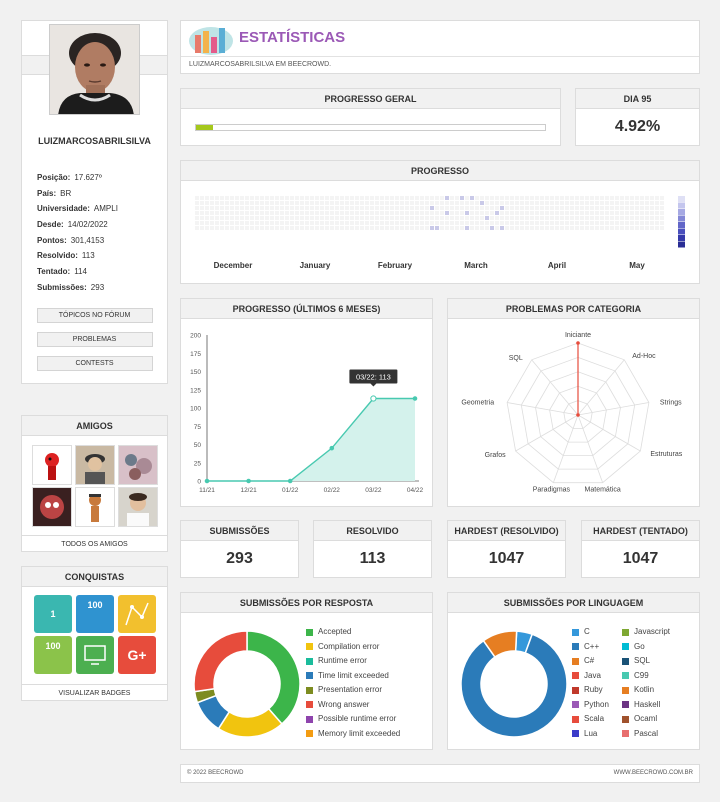  What do you see at coordinates (639, 719) in the screenshot?
I see `legend-item: Ocaml` at bounding box center [639, 719].